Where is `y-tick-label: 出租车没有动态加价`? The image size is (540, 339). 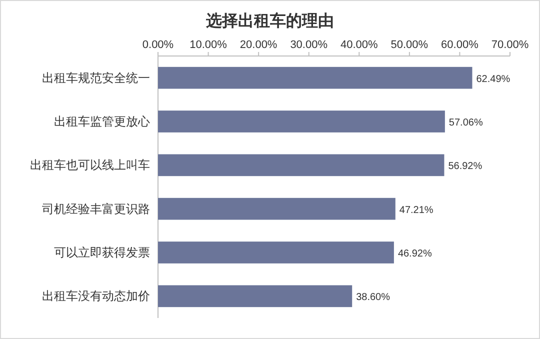
y-tick-label: 出租车没有动态加价 is located at coordinates (96, 296).